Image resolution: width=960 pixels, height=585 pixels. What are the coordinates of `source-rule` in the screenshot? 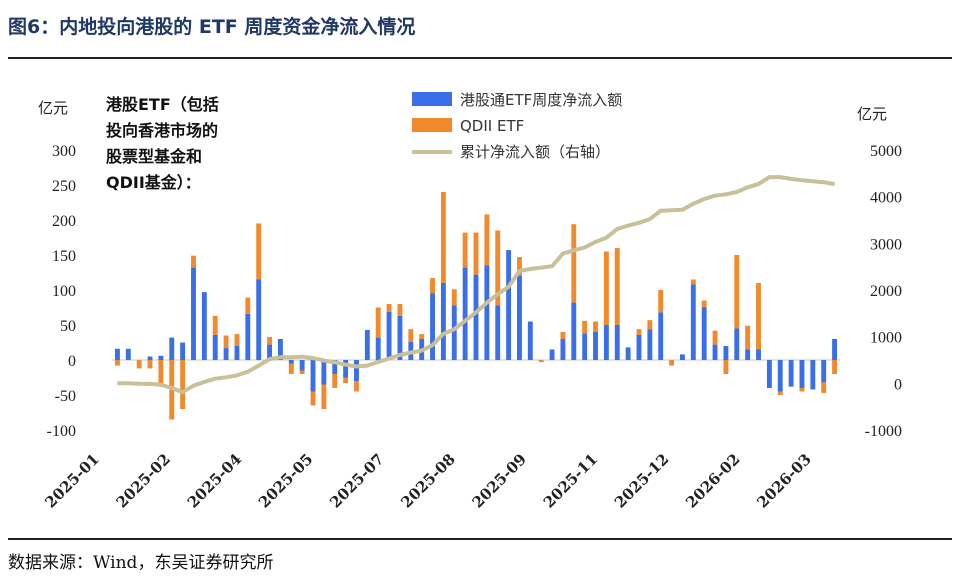 It's located at (480, 539).